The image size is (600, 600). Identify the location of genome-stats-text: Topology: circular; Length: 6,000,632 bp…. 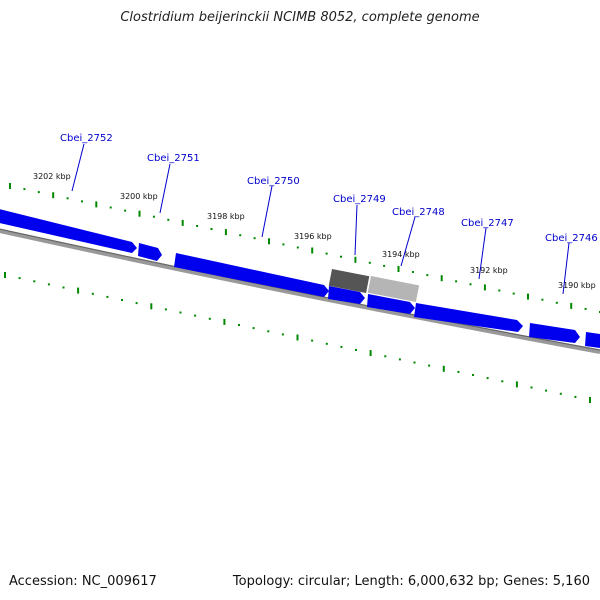
(411, 581).